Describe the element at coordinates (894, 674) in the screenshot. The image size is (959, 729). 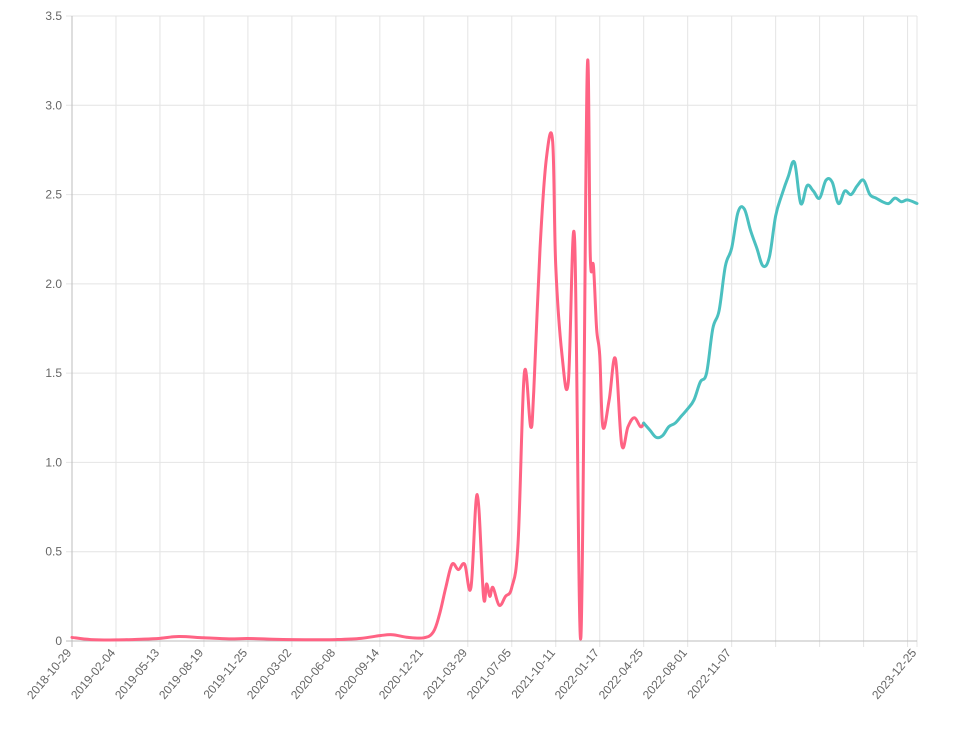
I see `x-tick-label: 2023-12-25` at that location.